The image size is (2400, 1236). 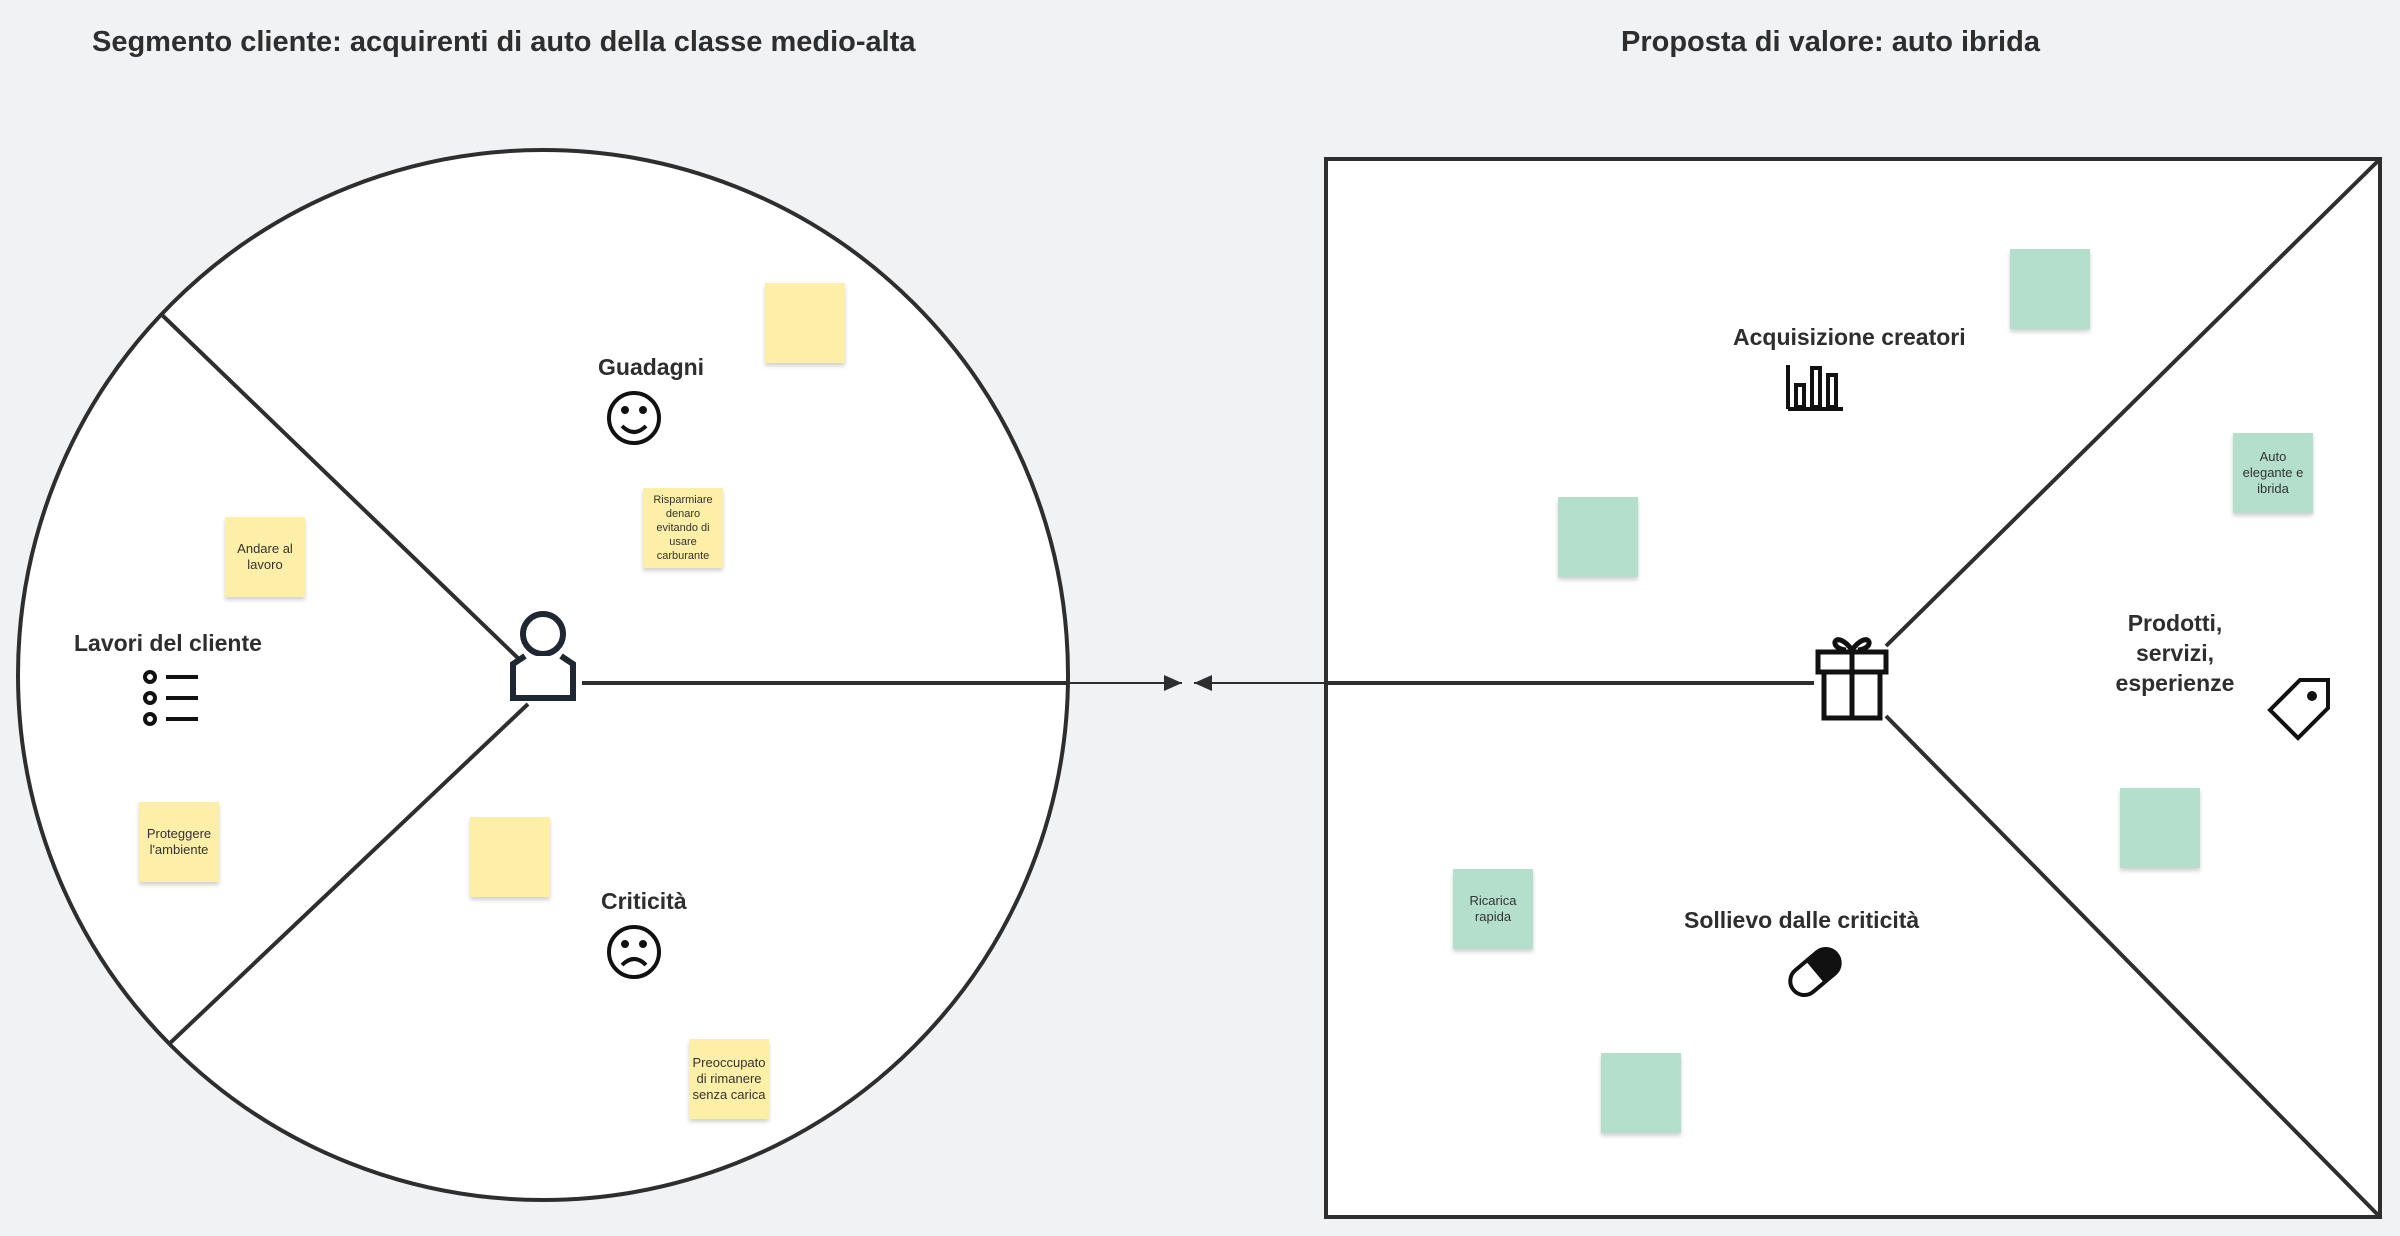 I want to click on smiley-icon, so click(x=634, y=418).